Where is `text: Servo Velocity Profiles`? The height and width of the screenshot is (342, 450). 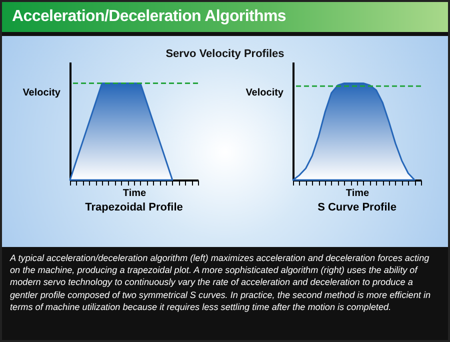
text: Servo Velocity Profiles is located at coordinates (225, 53).